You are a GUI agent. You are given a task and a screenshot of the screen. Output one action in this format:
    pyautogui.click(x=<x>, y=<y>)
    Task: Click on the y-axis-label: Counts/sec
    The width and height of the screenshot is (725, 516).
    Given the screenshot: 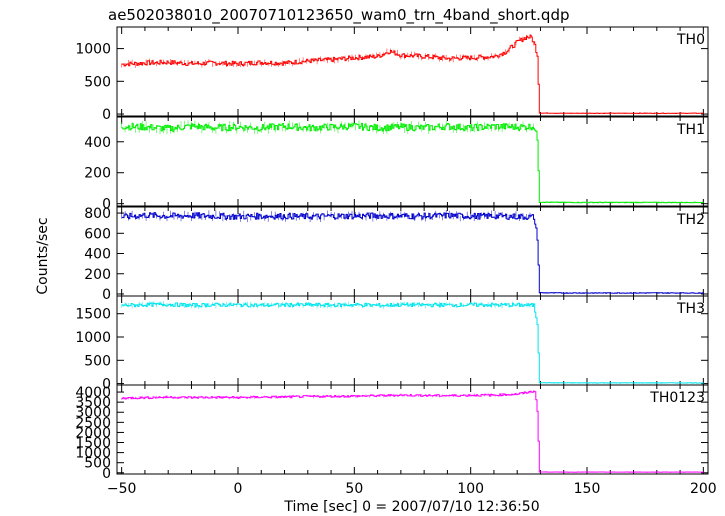 What is the action you would take?
    pyautogui.click(x=43, y=255)
    